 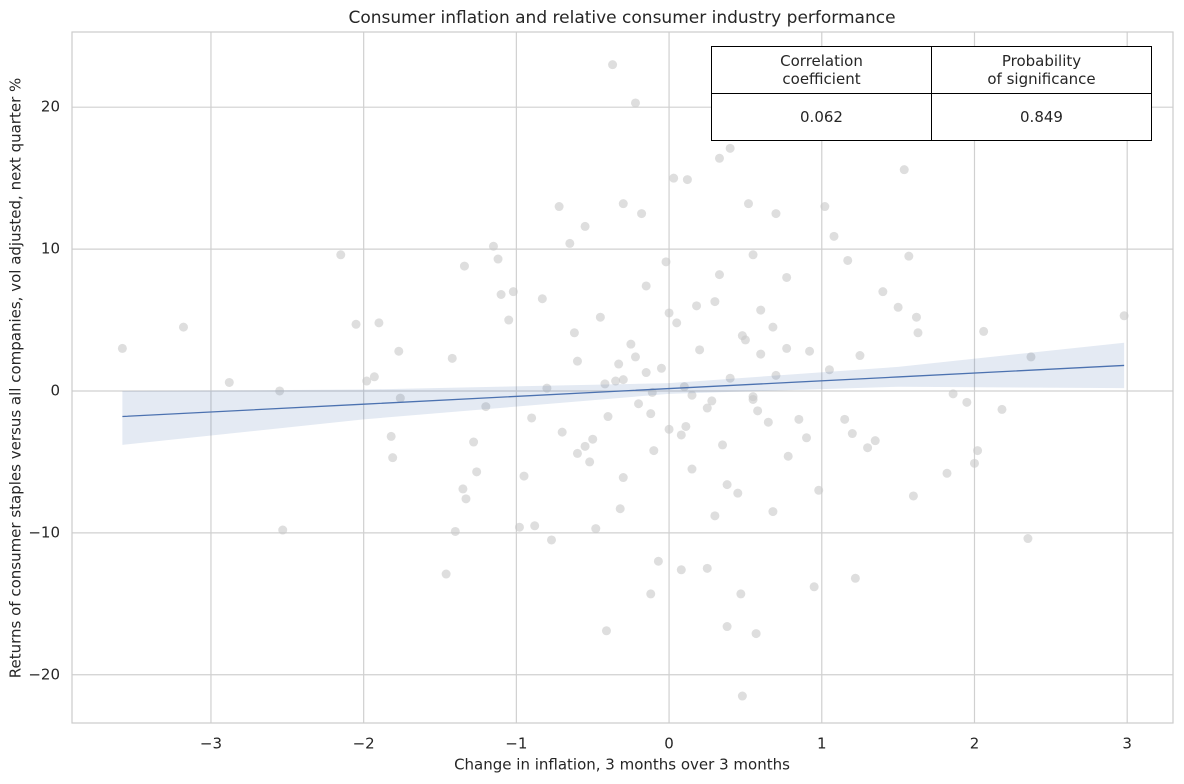 I want to click on x-tick-label: 2, so click(x=975, y=744).